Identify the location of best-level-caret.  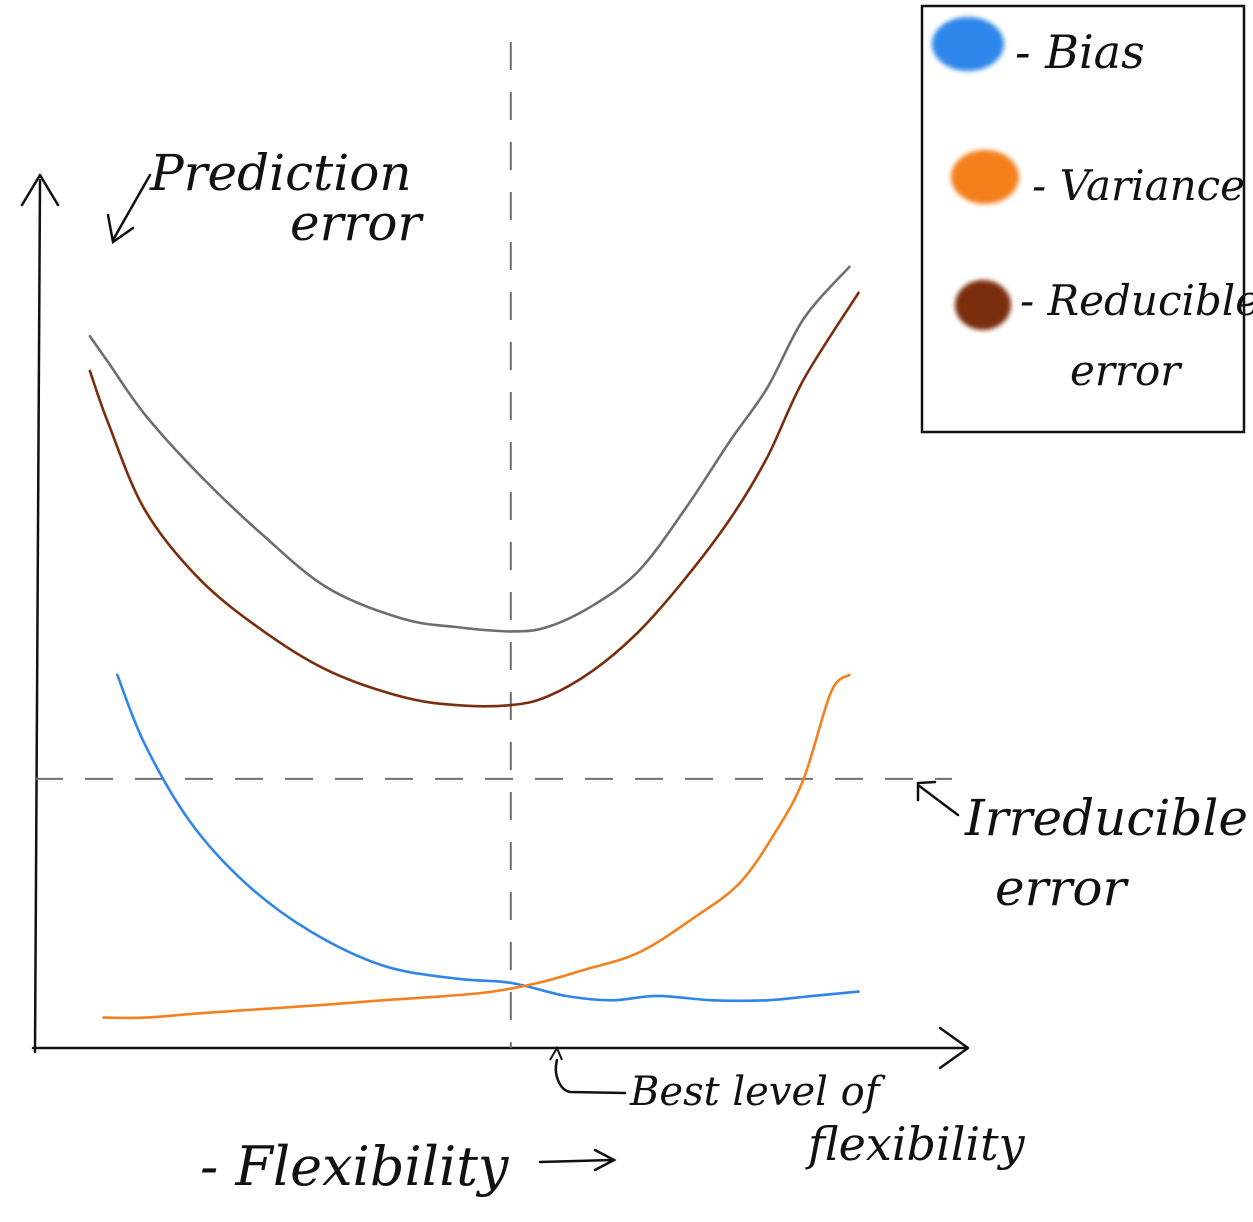
(556, 1053).